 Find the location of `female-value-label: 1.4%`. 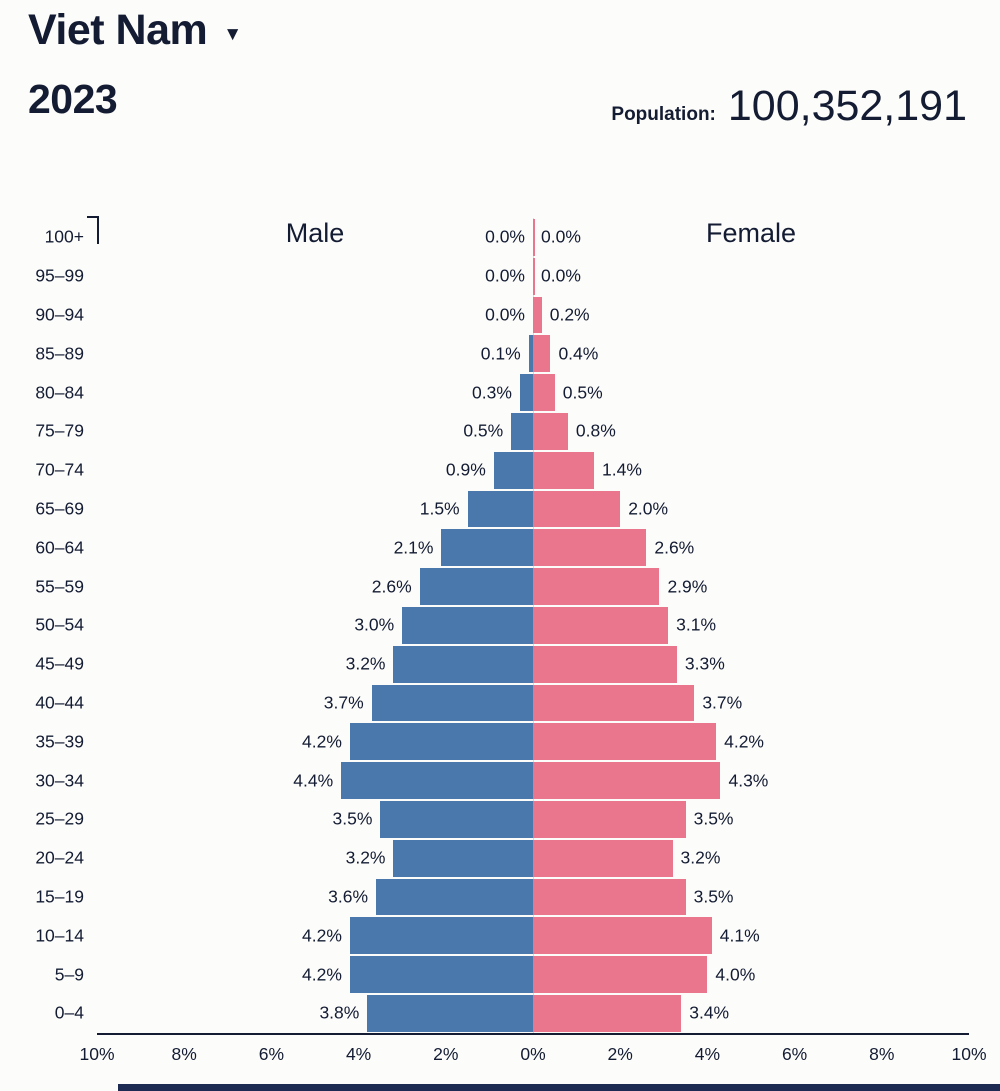

female-value-label: 1.4% is located at coordinates (622, 469).